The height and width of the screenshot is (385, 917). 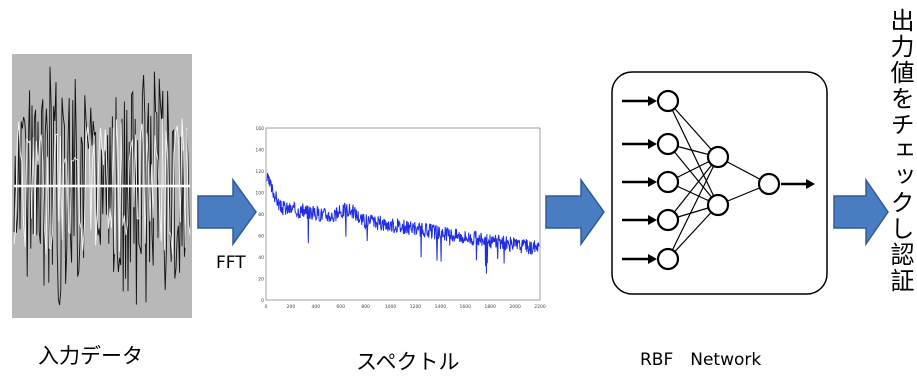 I want to click on waveform-lines, so click(x=102, y=186).